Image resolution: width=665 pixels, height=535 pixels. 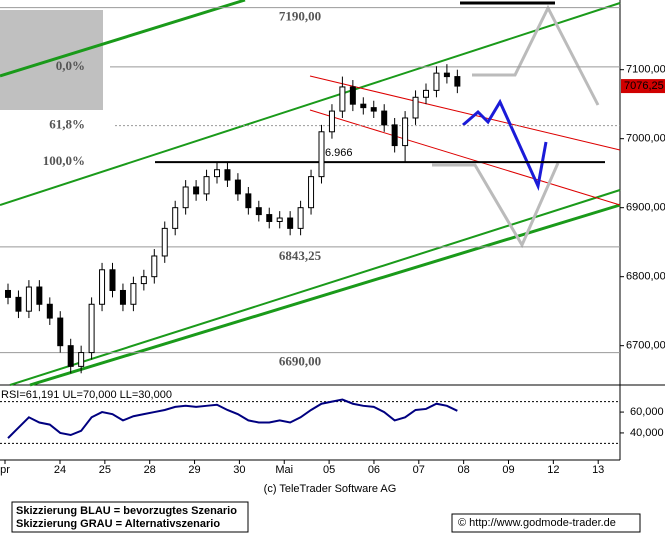 I want to click on support-label: 6.966, so click(x=339, y=153).